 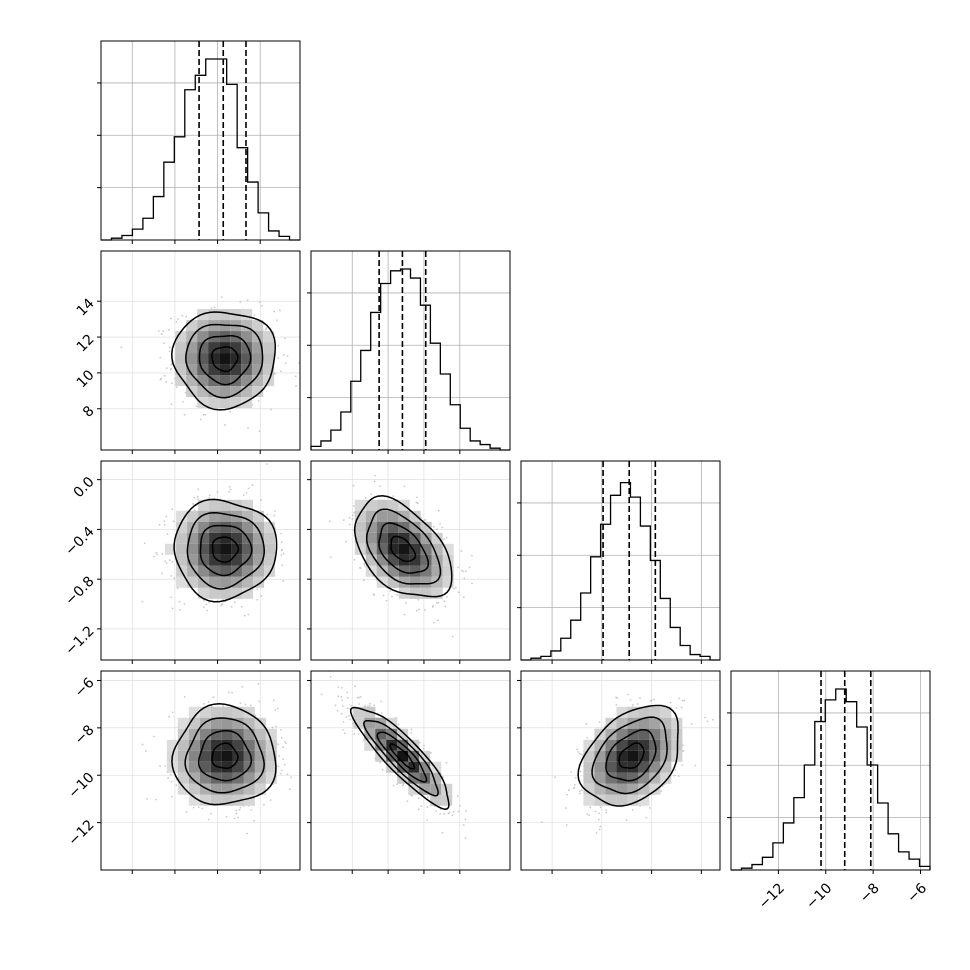 What do you see at coordinates (85, 735) in the screenshot?
I see `y-tick-label: −8` at bounding box center [85, 735].